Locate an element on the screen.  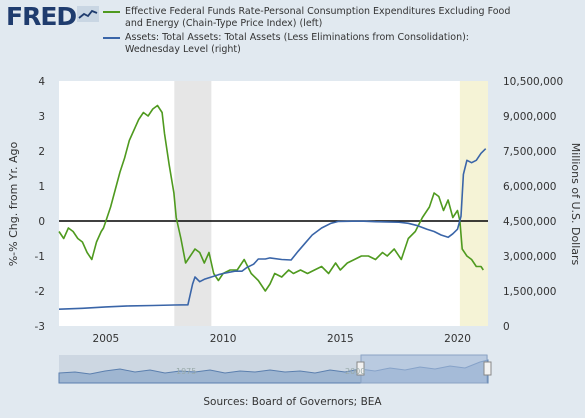
right-tick-label: 0 is located at coordinates (506, 327).